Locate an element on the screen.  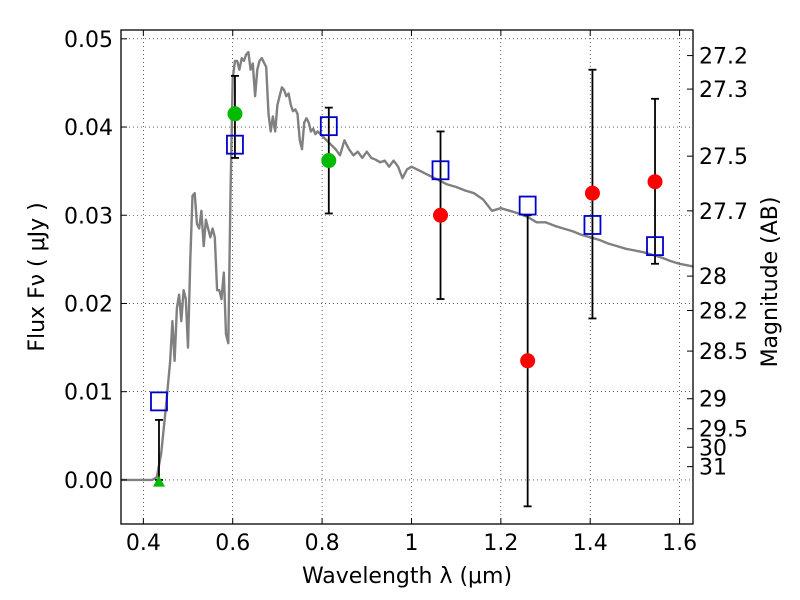
right-tick-label: 29 is located at coordinates (713, 400).